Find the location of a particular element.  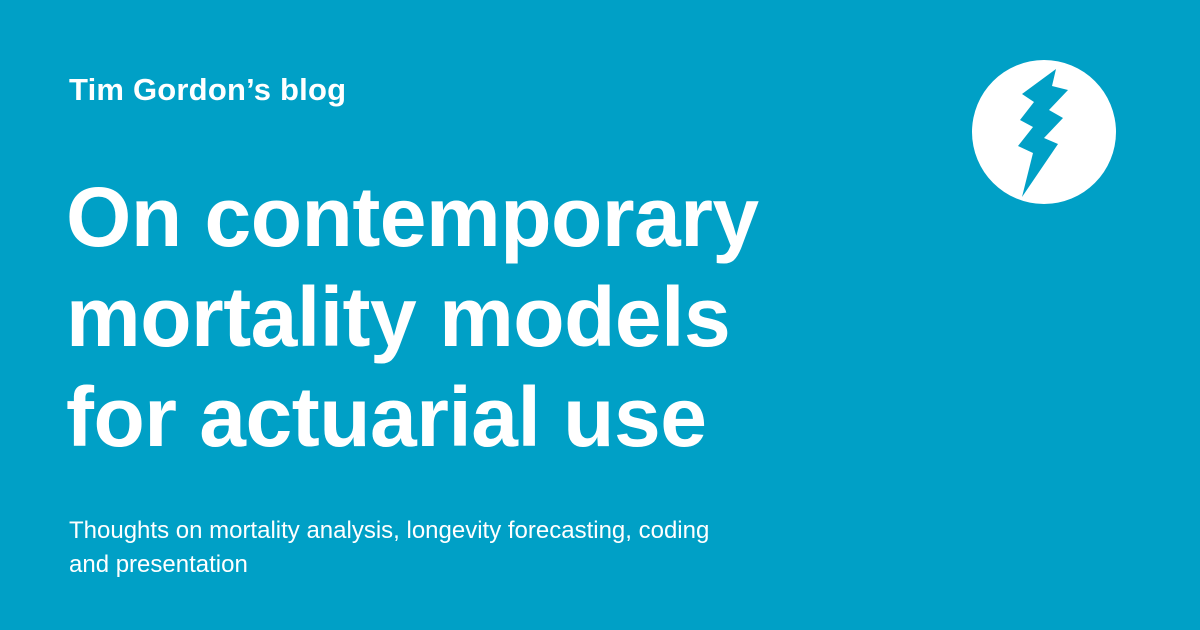

tagline-line: and presentation is located at coordinates (158, 564).